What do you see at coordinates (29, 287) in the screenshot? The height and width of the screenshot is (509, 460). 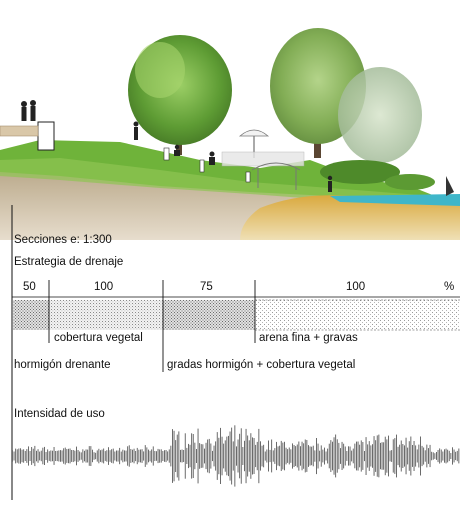 I see `percent-value-1: 50` at bounding box center [29, 287].